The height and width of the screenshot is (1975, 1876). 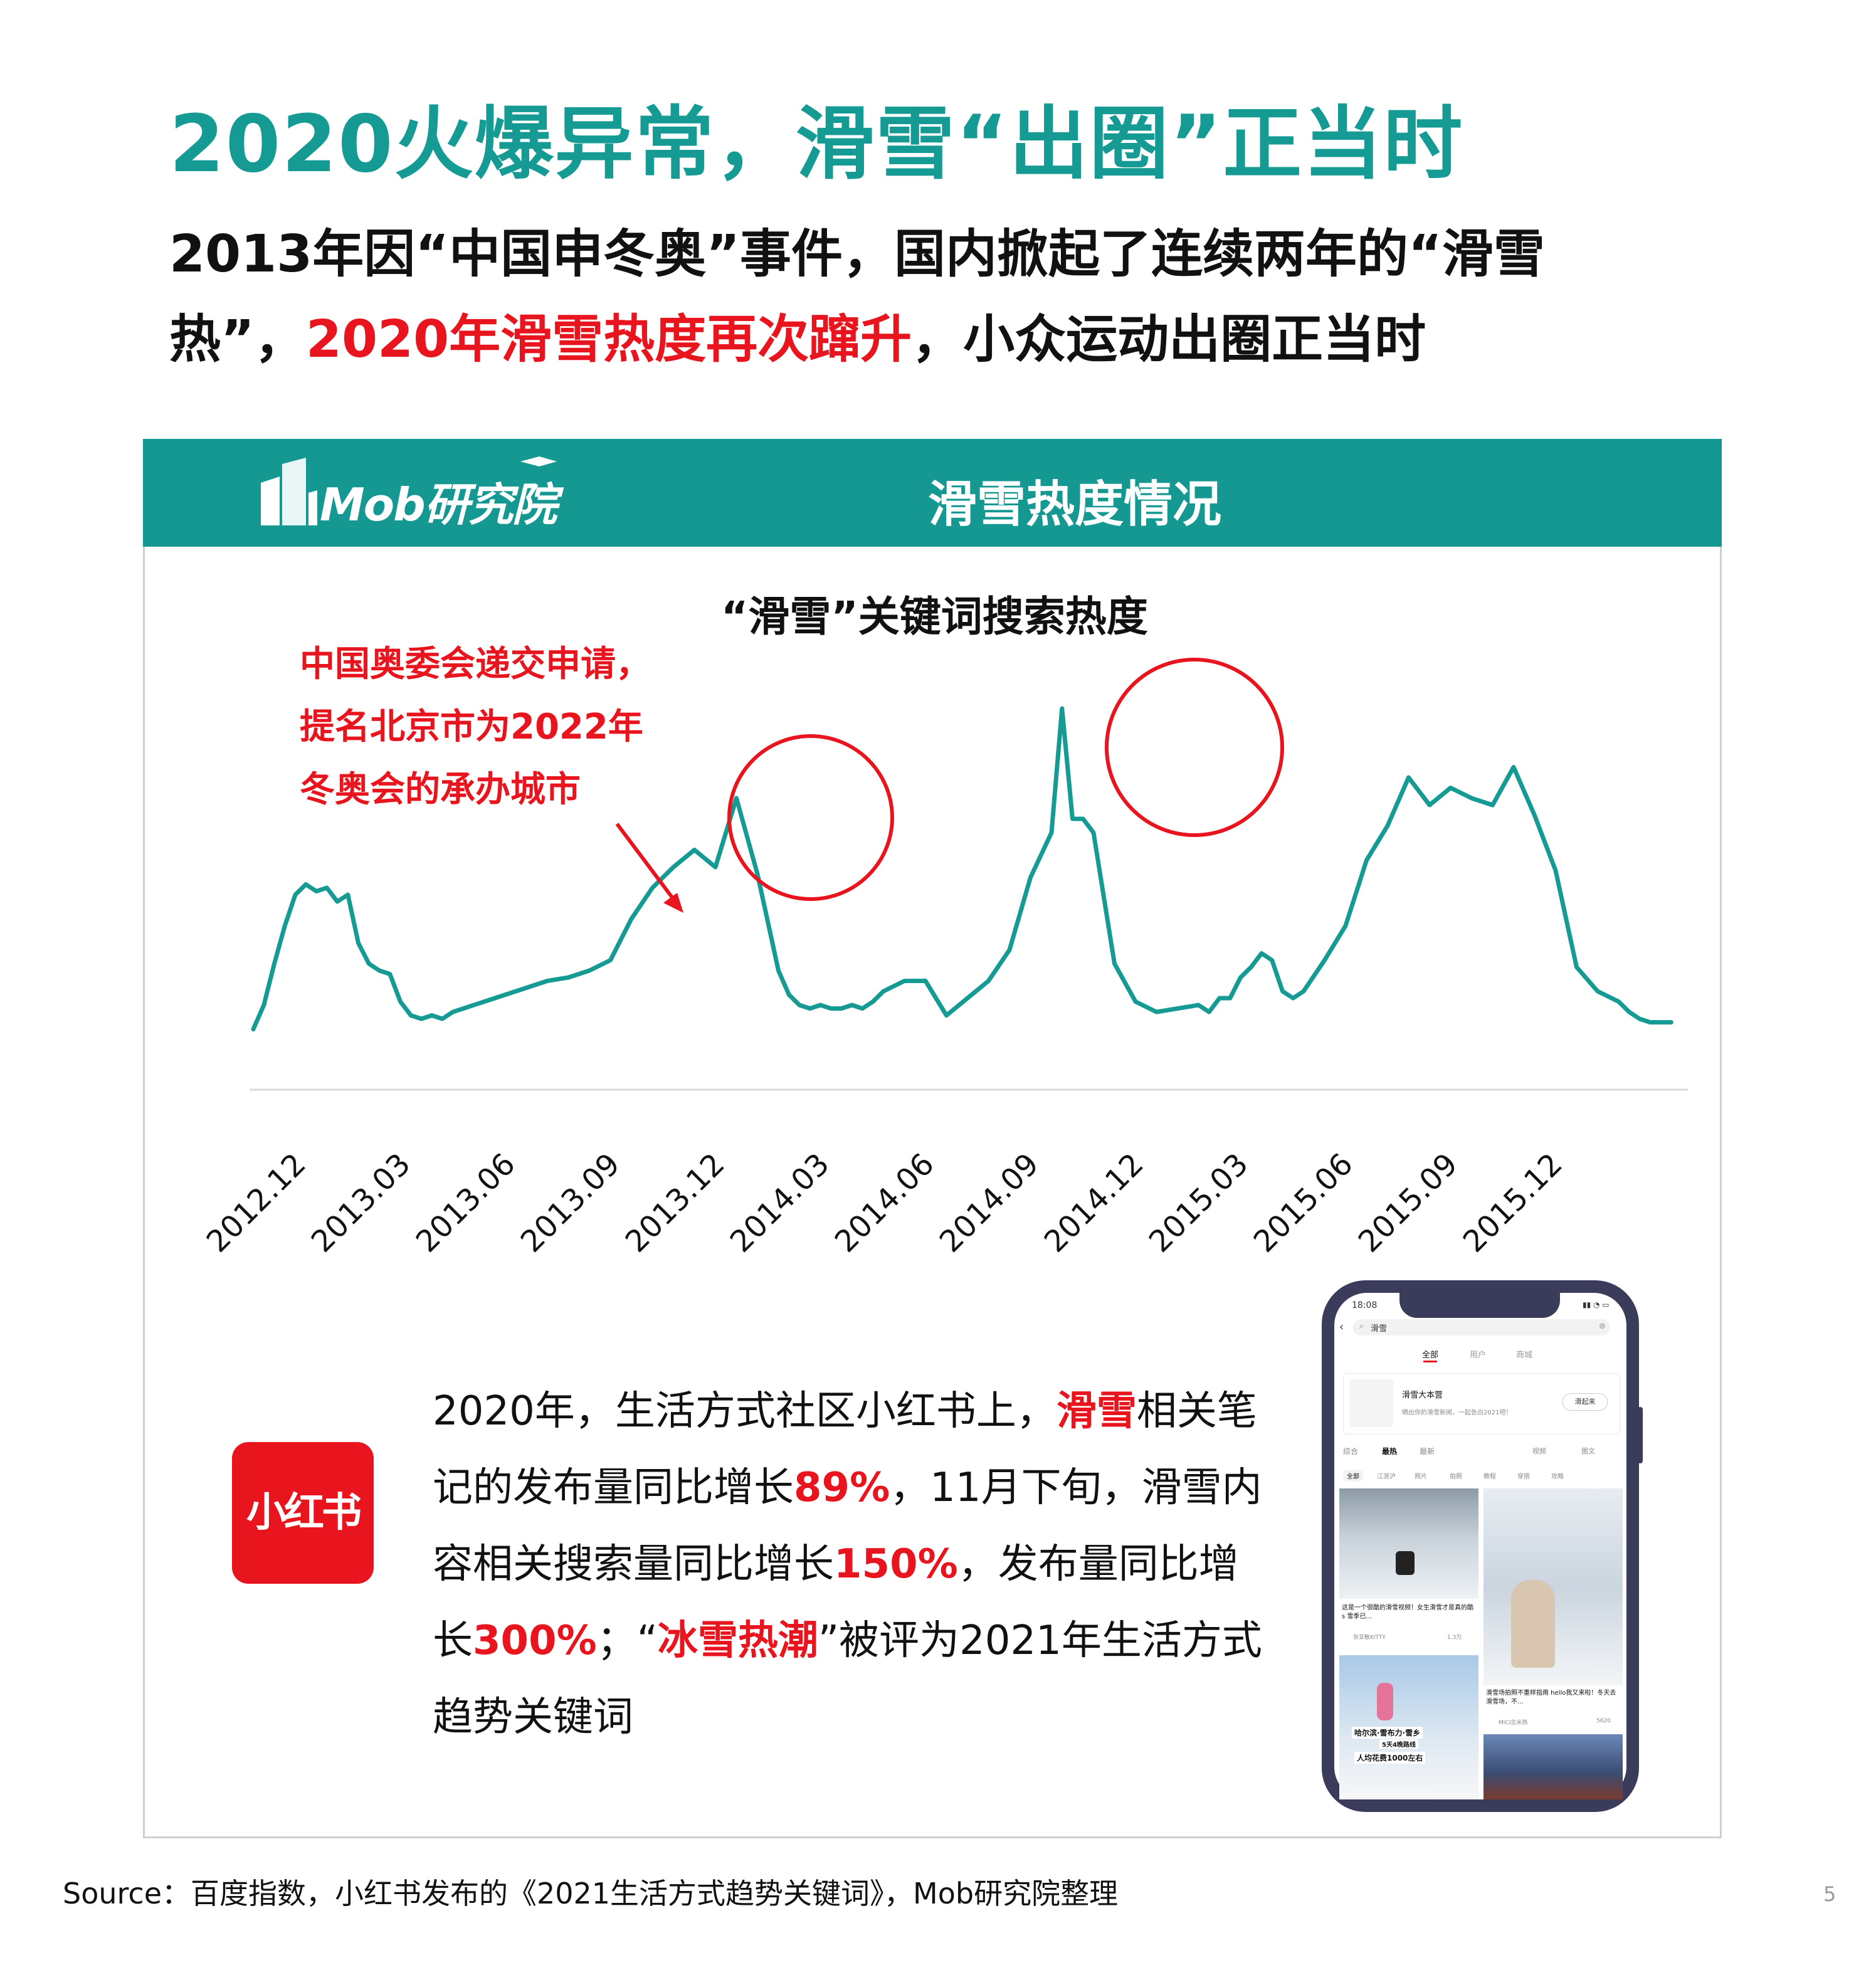 I want to click on x-tick-label: 2014.12, so click(x=1094, y=1203).